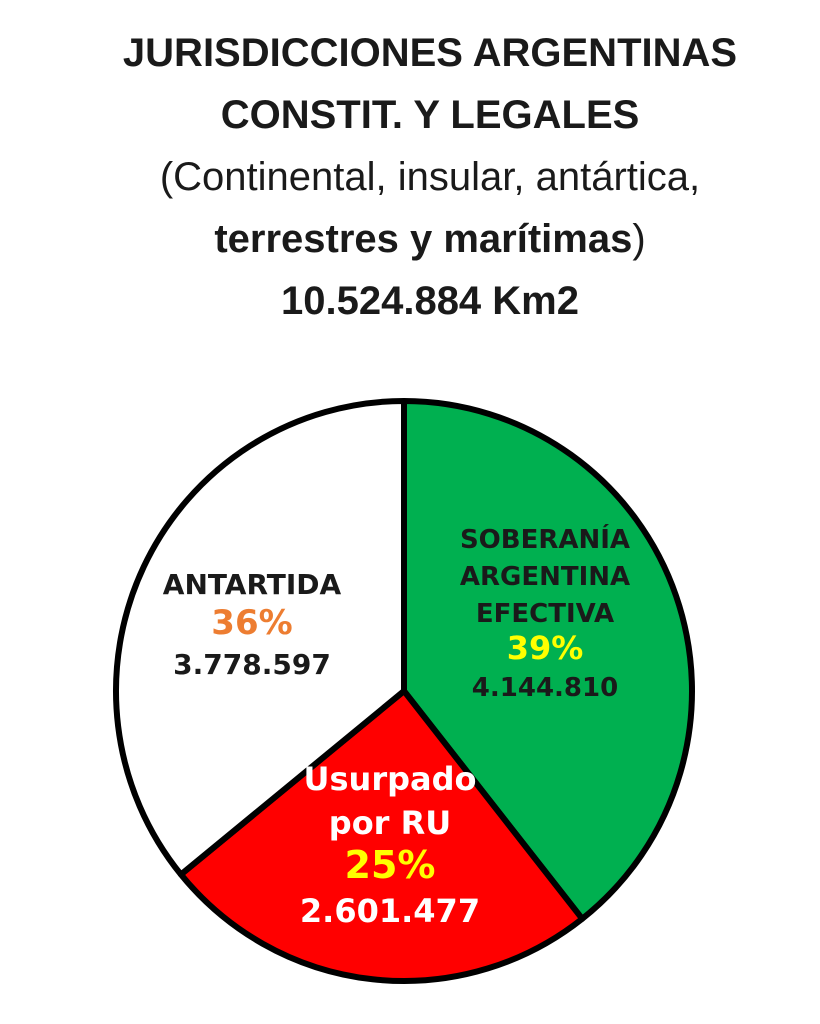 This screenshot has width=820, height=1024. Describe the element at coordinates (390, 779) in the screenshot. I see `slice-2-label-line-1: Usurpado` at that location.